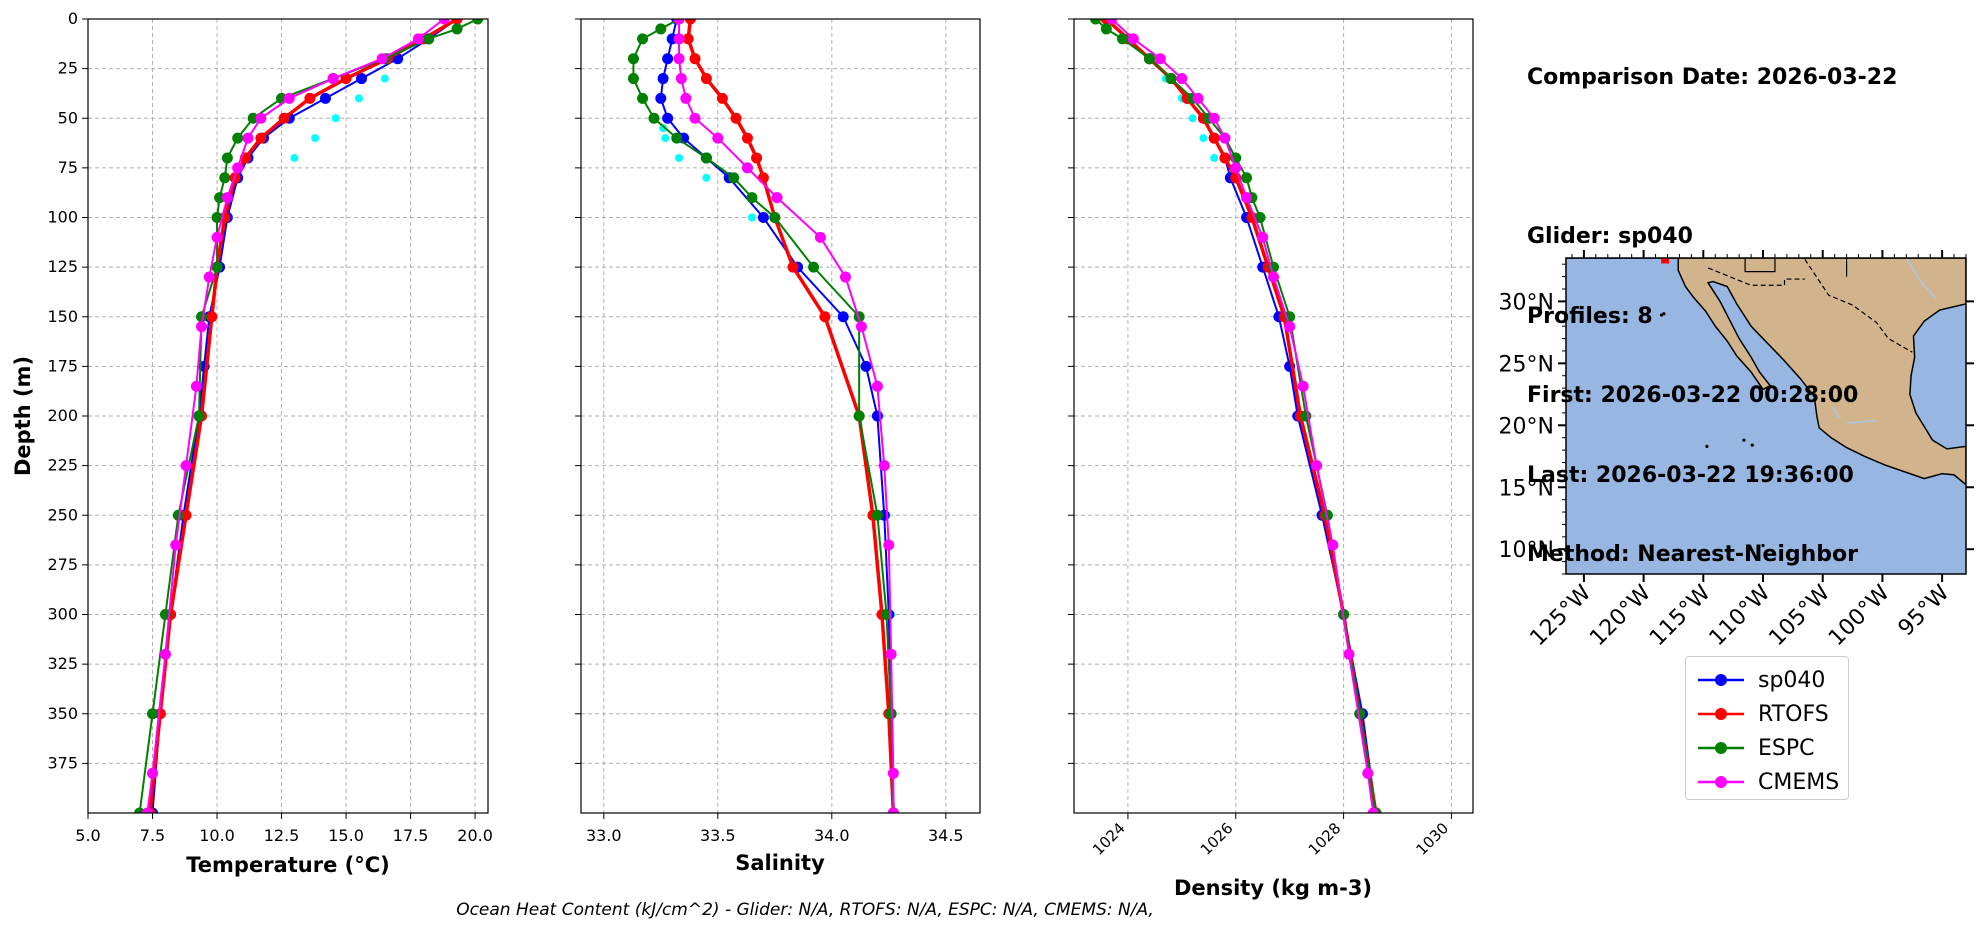  I want to click on us-mexico-border, so click(1858, 305).